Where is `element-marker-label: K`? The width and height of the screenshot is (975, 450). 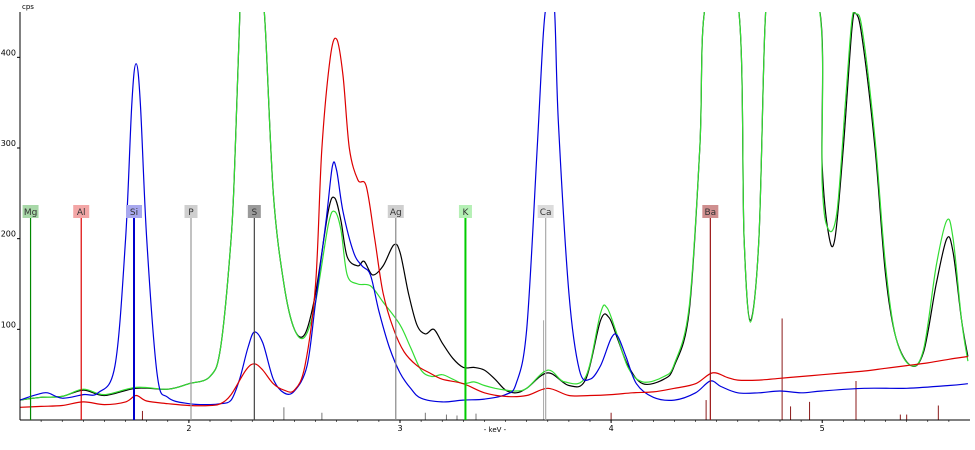 element-marker-label: K is located at coordinates (465, 213).